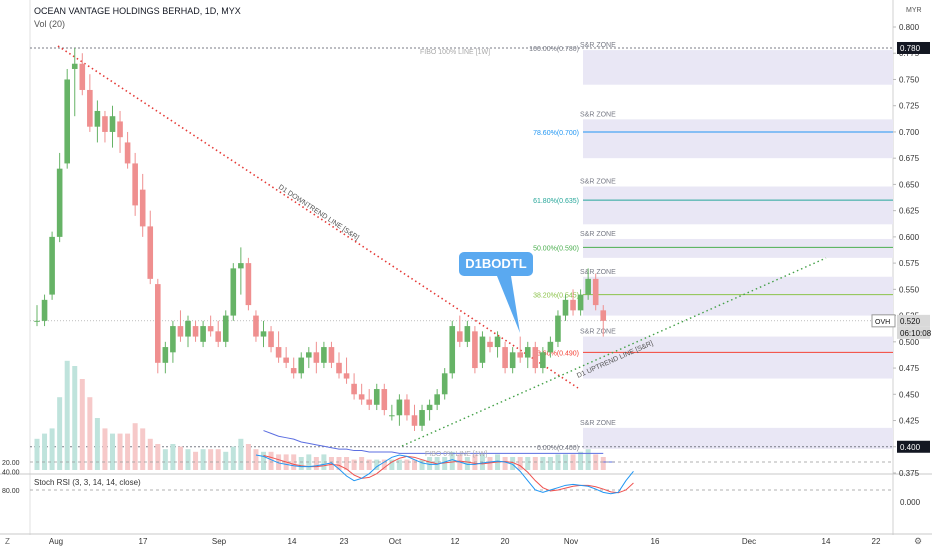  Describe the element at coordinates (913, 446) in the screenshot. I see `price-tag-400-bg` at that location.